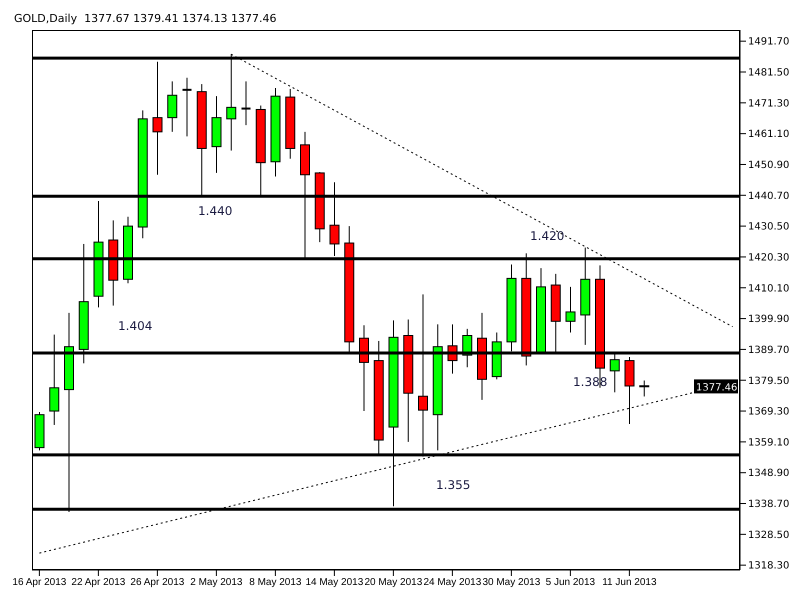 This screenshot has height=600, width=800. Describe the element at coordinates (769, 350) in the screenshot. I see `y-tick-label: 1389.70` at that location.